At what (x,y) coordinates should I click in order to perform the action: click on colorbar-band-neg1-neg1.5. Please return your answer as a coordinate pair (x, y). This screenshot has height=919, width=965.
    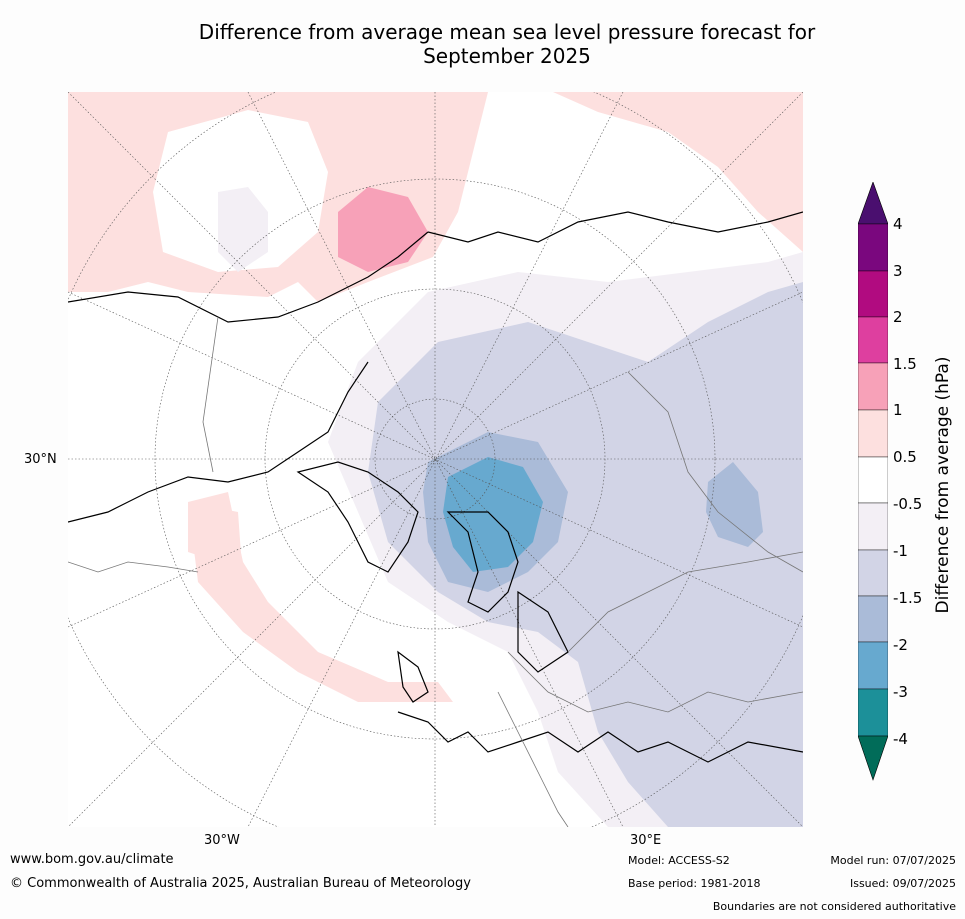
    Looking at the image, I should click on (873, 573).